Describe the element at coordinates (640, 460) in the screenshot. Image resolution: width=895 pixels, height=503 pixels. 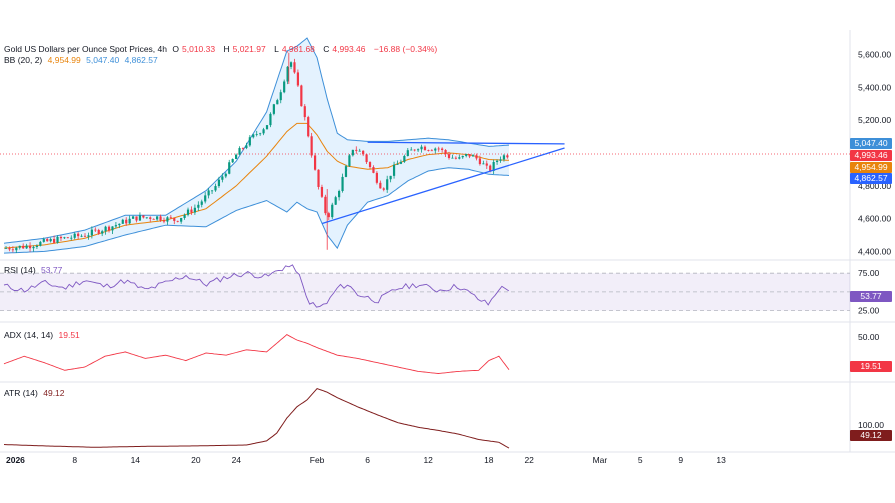
I see `time-axis-label: 5` at that location.